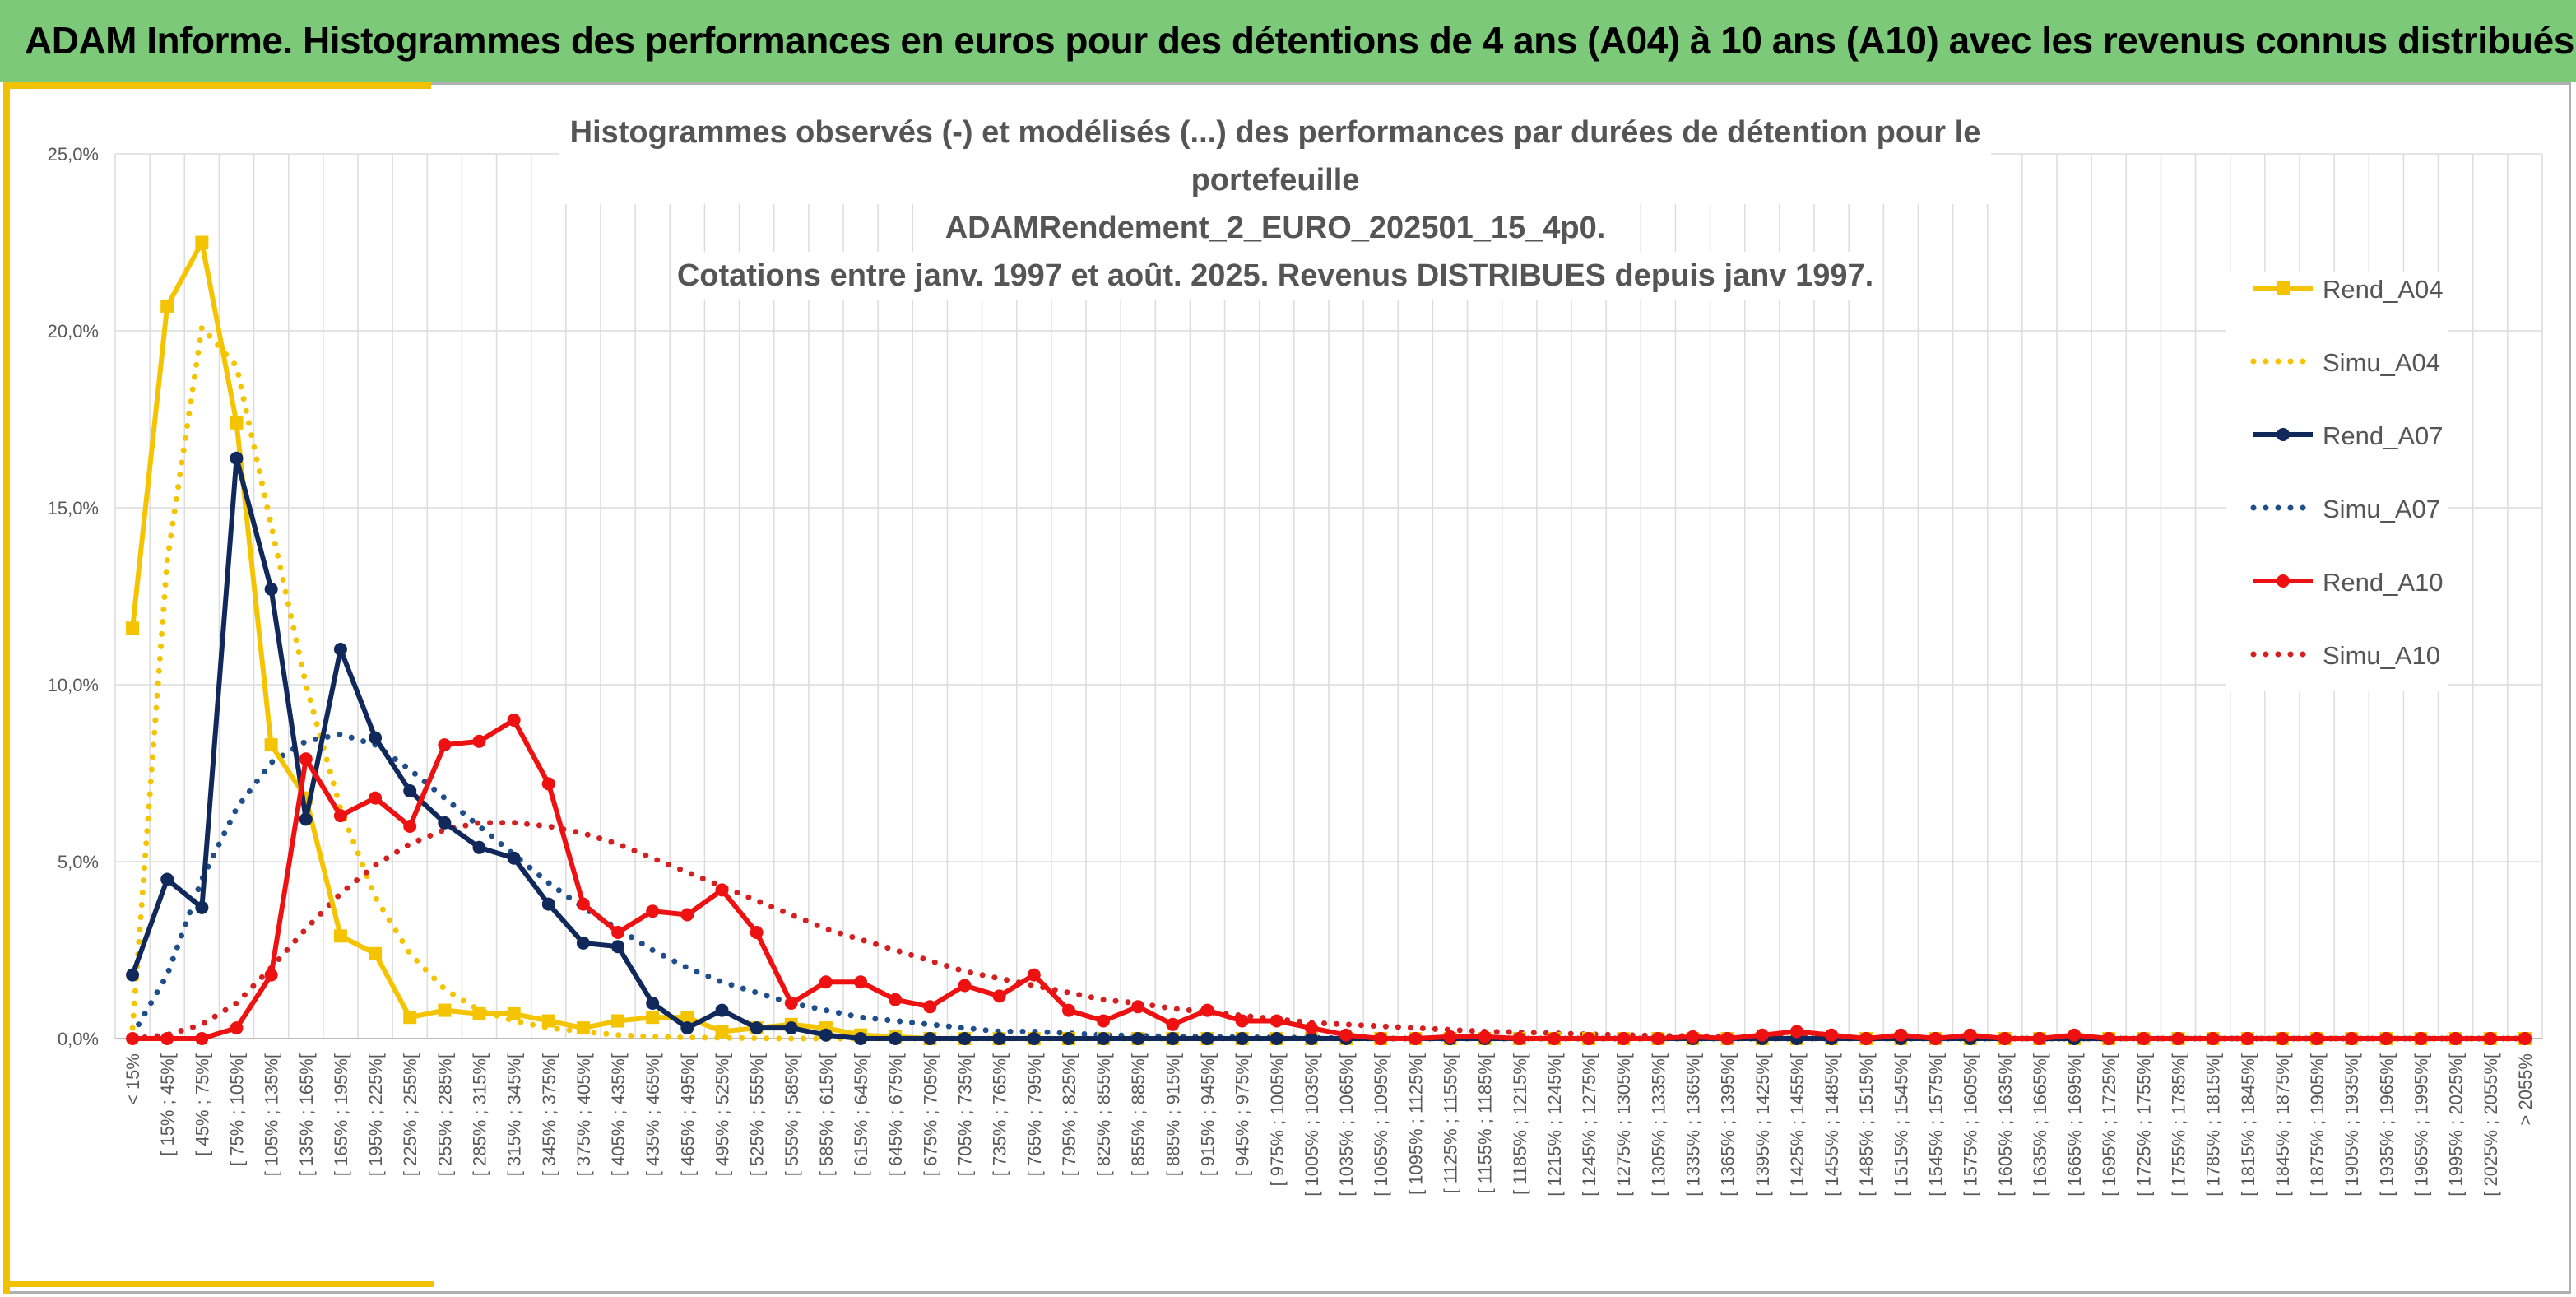  Describe the element at coordinates (410, 1114) in the screenshot. I see `x-tick-label: [ 225% ; 255%[` at that location.